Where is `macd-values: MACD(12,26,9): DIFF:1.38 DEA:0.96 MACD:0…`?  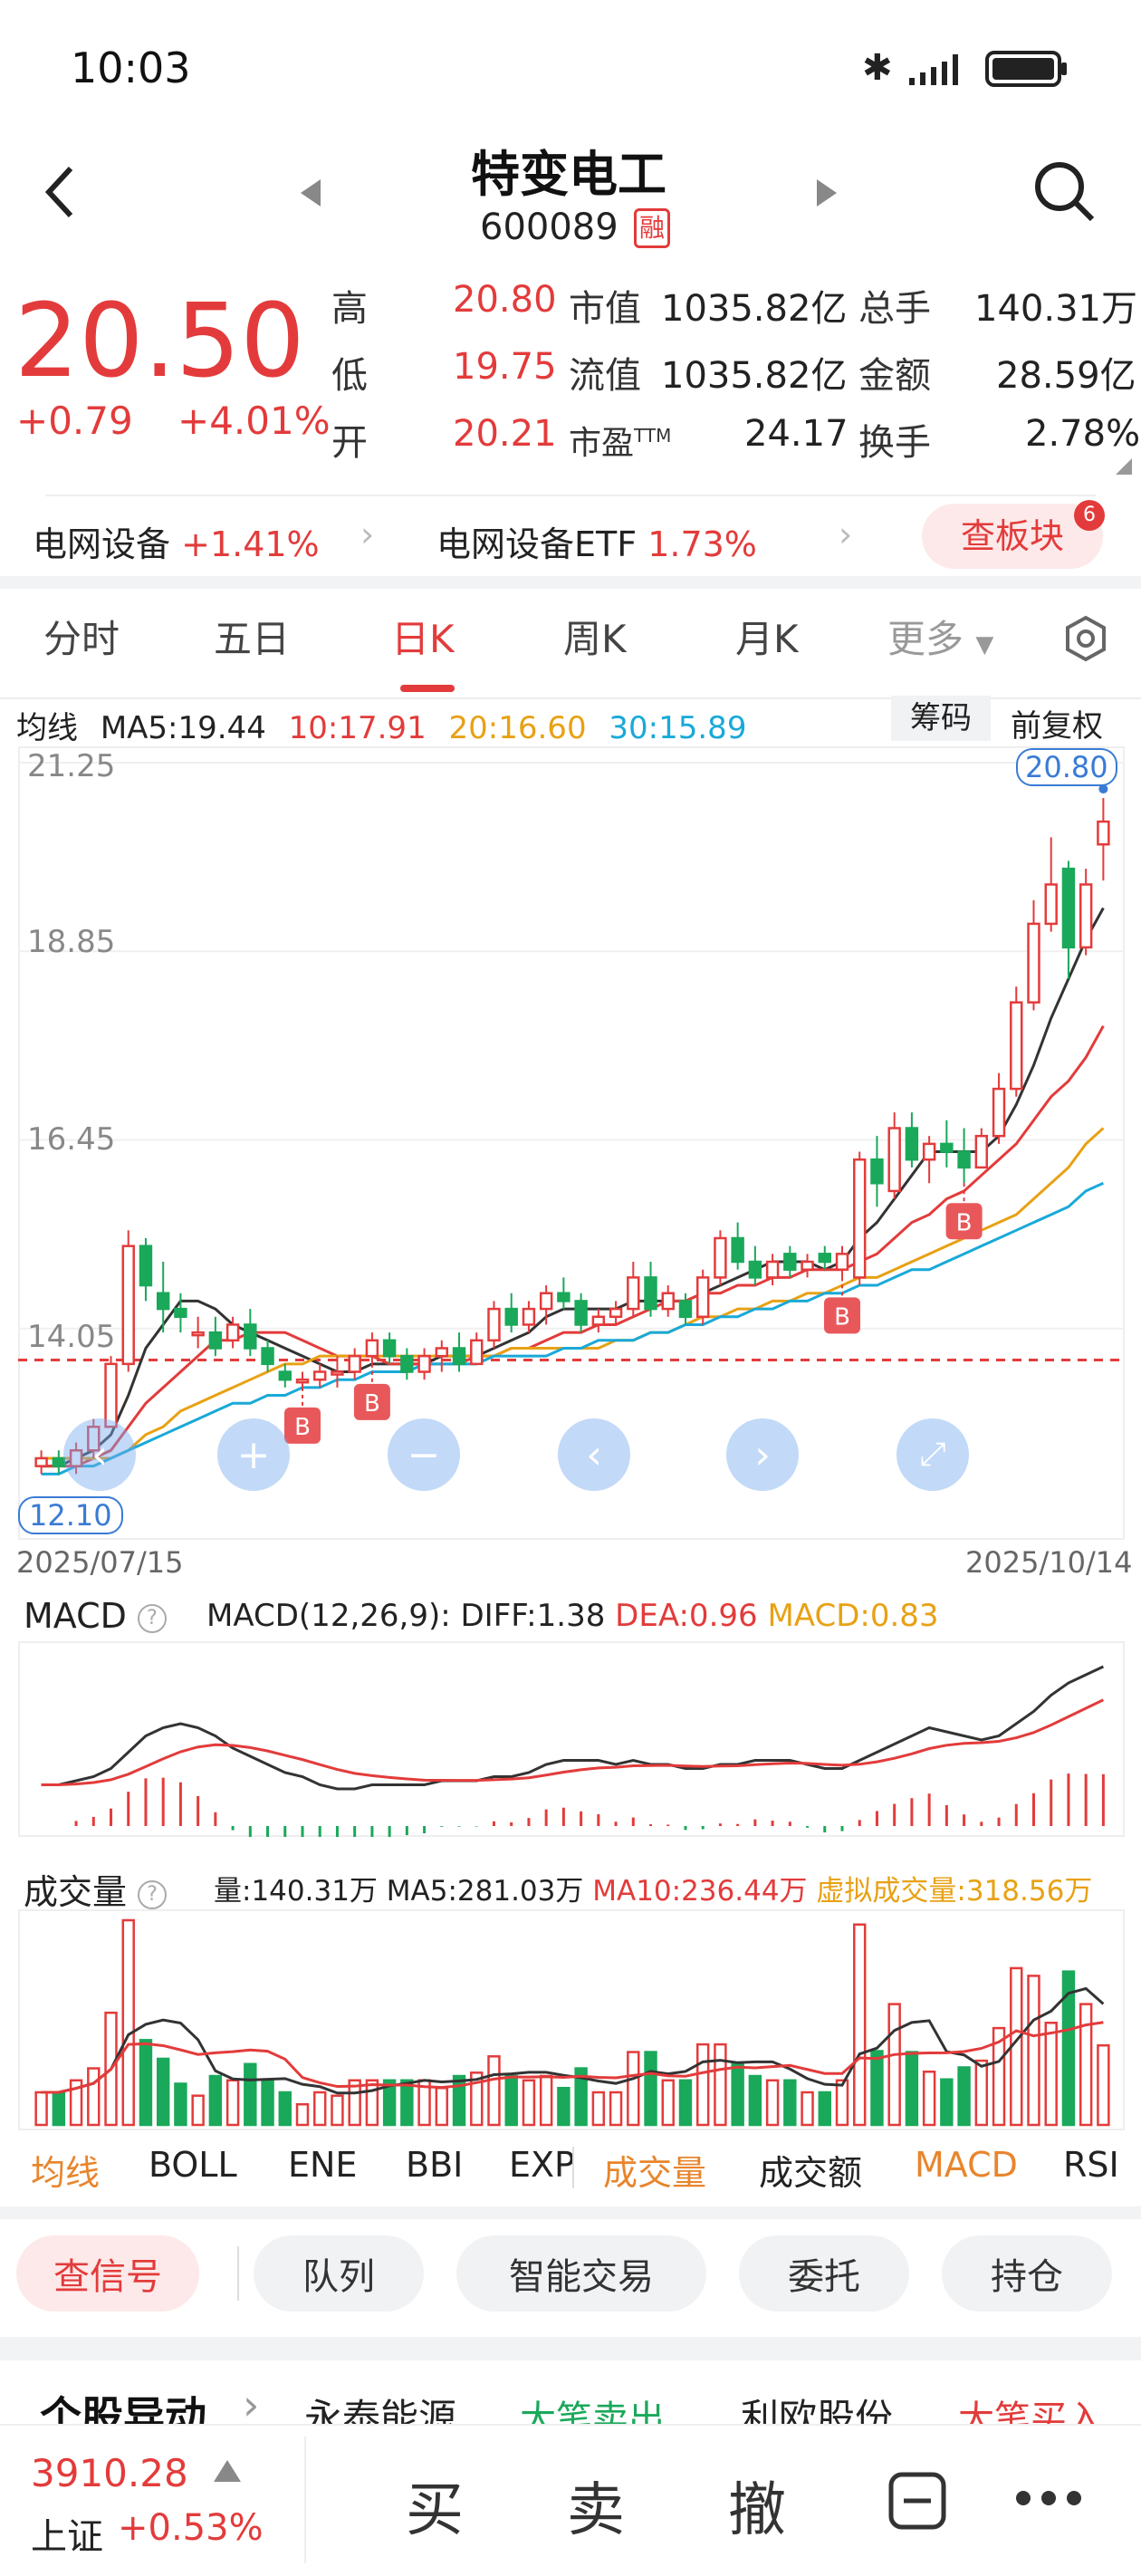 macd-values: MACD(12,26,9): DIFF:1.38 DEA:0.96 MACD:0… is located at coordinates (572, 1616).